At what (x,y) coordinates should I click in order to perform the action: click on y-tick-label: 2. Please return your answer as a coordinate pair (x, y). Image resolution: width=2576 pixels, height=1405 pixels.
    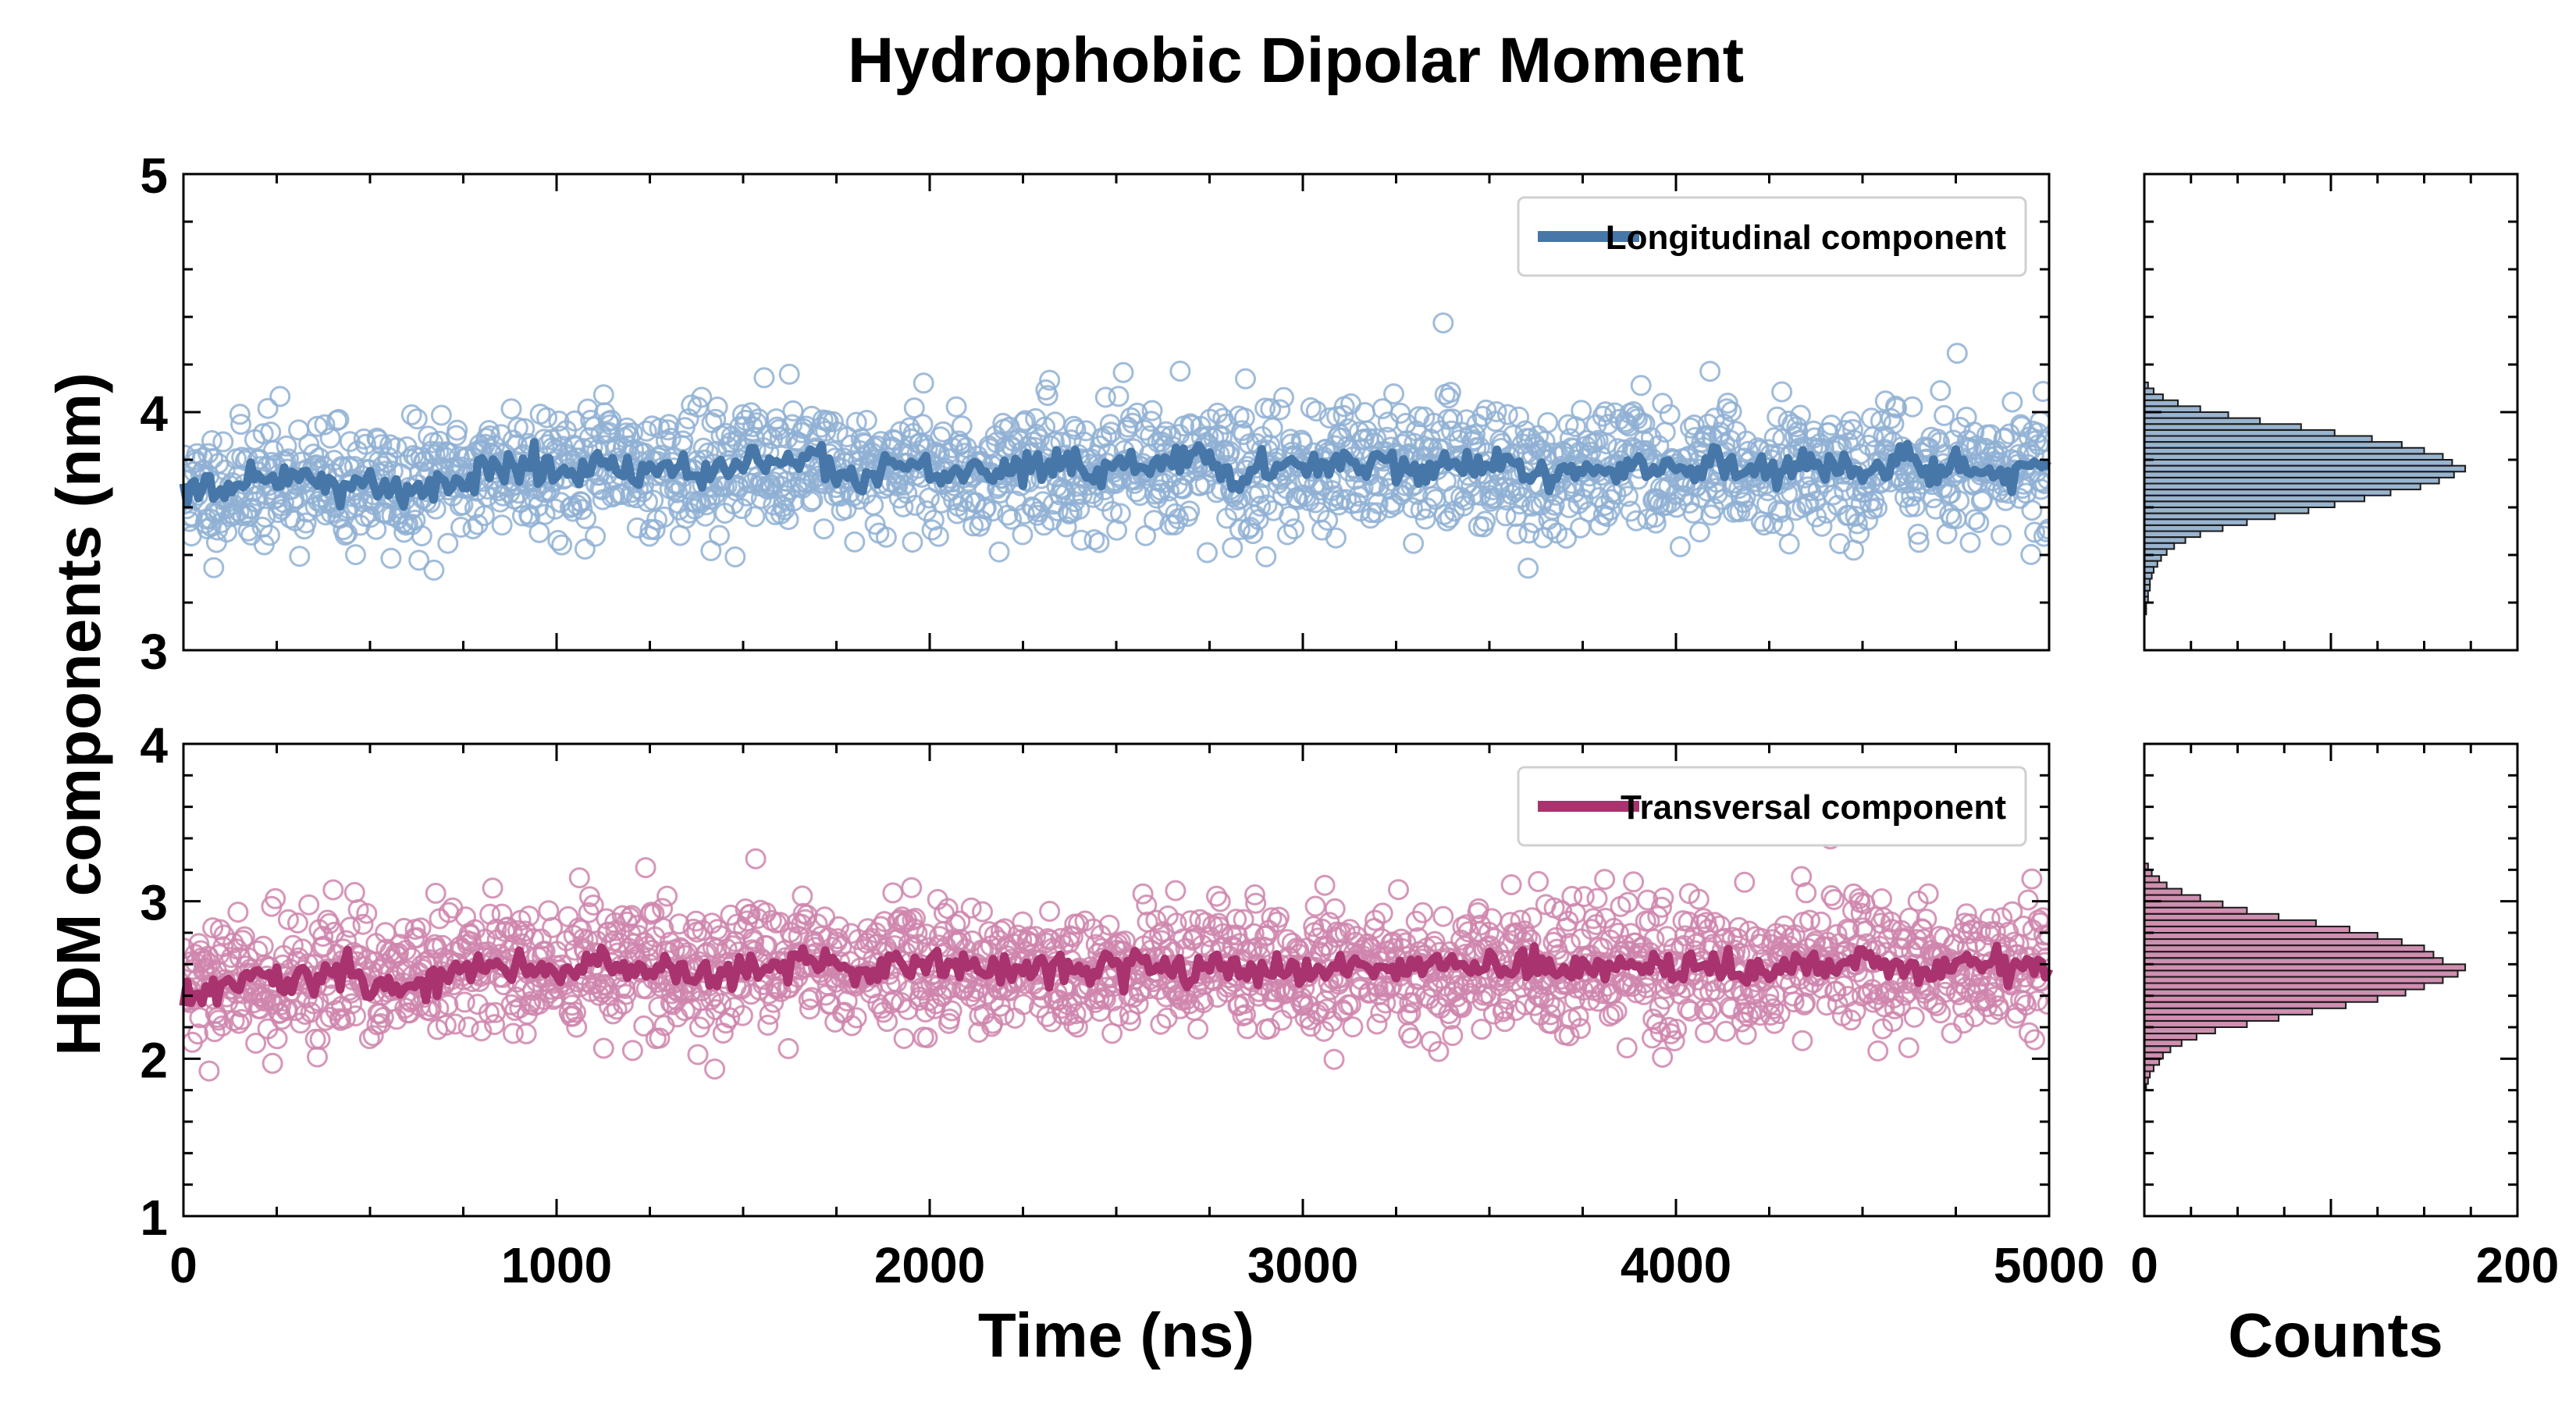
    Looking at the image, I should click on (154, 1060).